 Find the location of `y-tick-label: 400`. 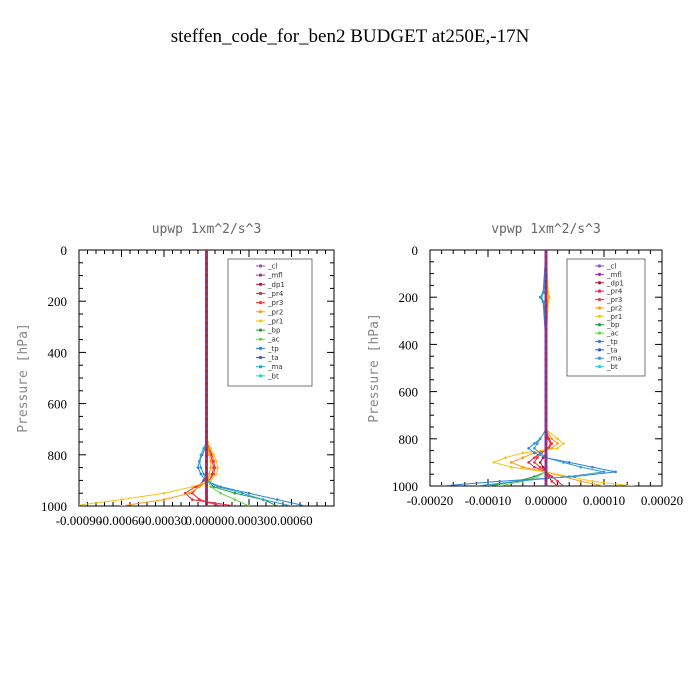

y-tick-label: 400 is located at coordinates (409, 344).